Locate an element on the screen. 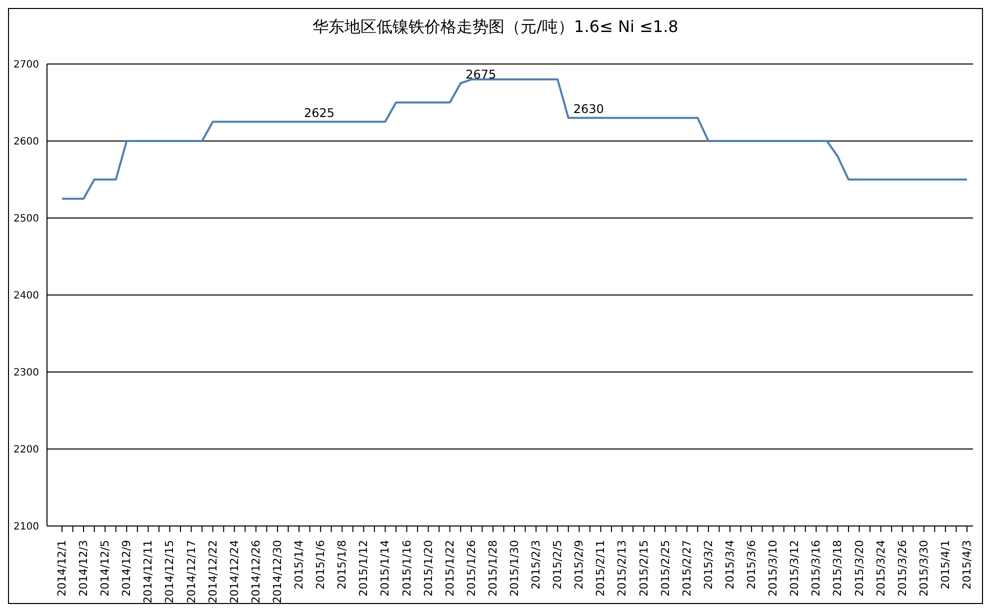 The image size is (989, 610). x-tick-label: 2015/3/16 is located at coordinates (816, 568).